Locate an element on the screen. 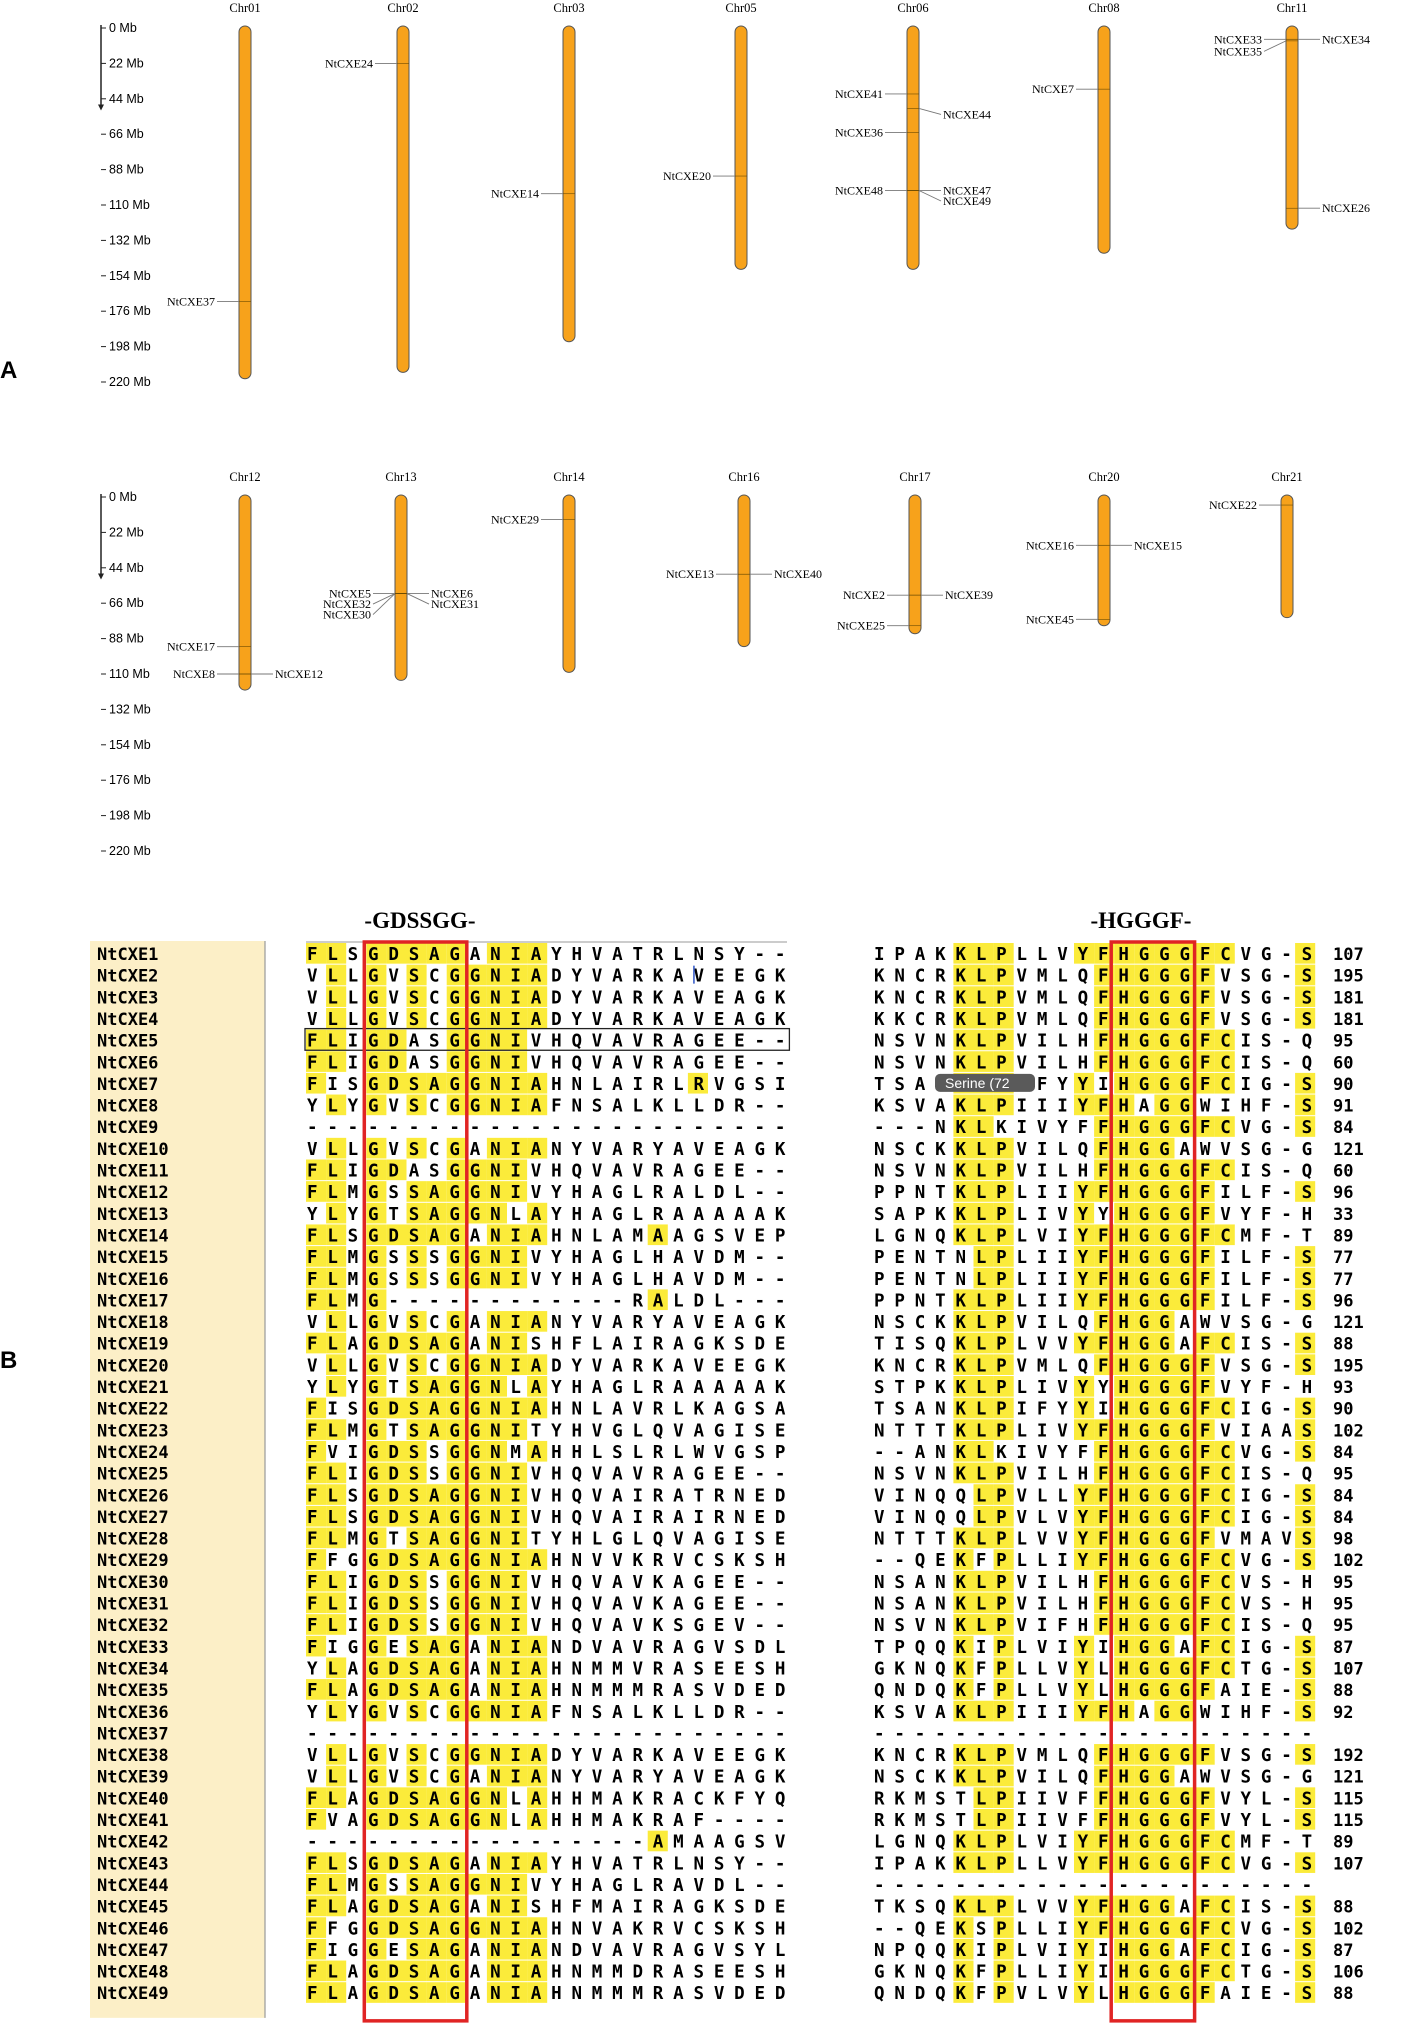 Image resolution: width=1408 pixels, height=2027 pixels. gene-label: NtCXE33 is located at coordinates (1238, 39).